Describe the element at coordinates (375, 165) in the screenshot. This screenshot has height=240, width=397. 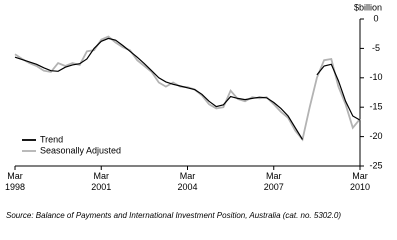
I see `y-tick-label: -25` at that location.